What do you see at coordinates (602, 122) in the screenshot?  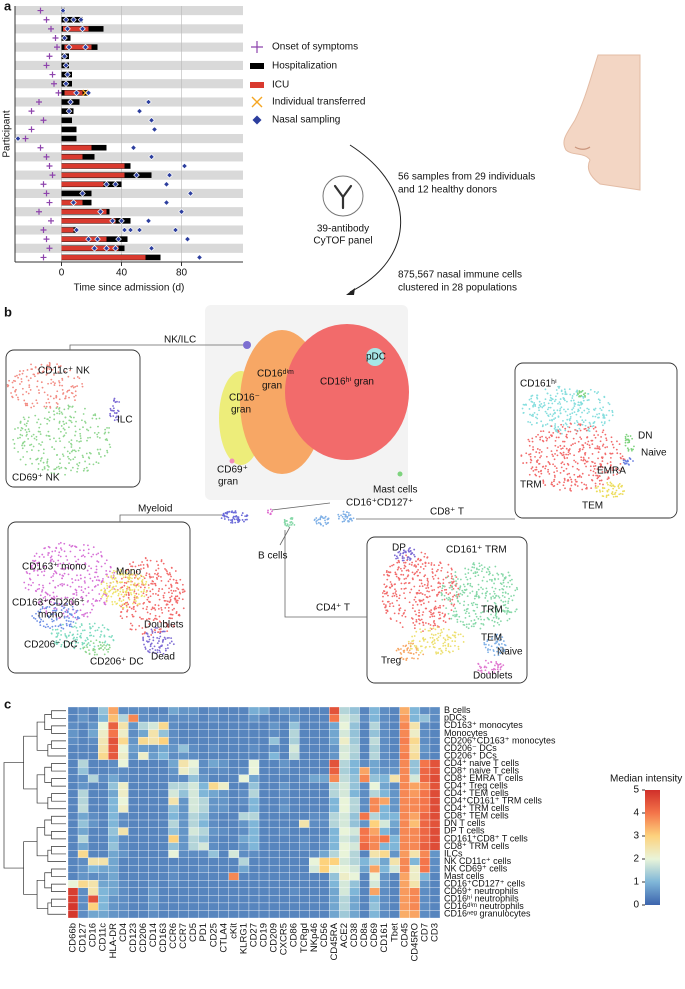 I see `nose-illustration` at bounding box center [602, 122].